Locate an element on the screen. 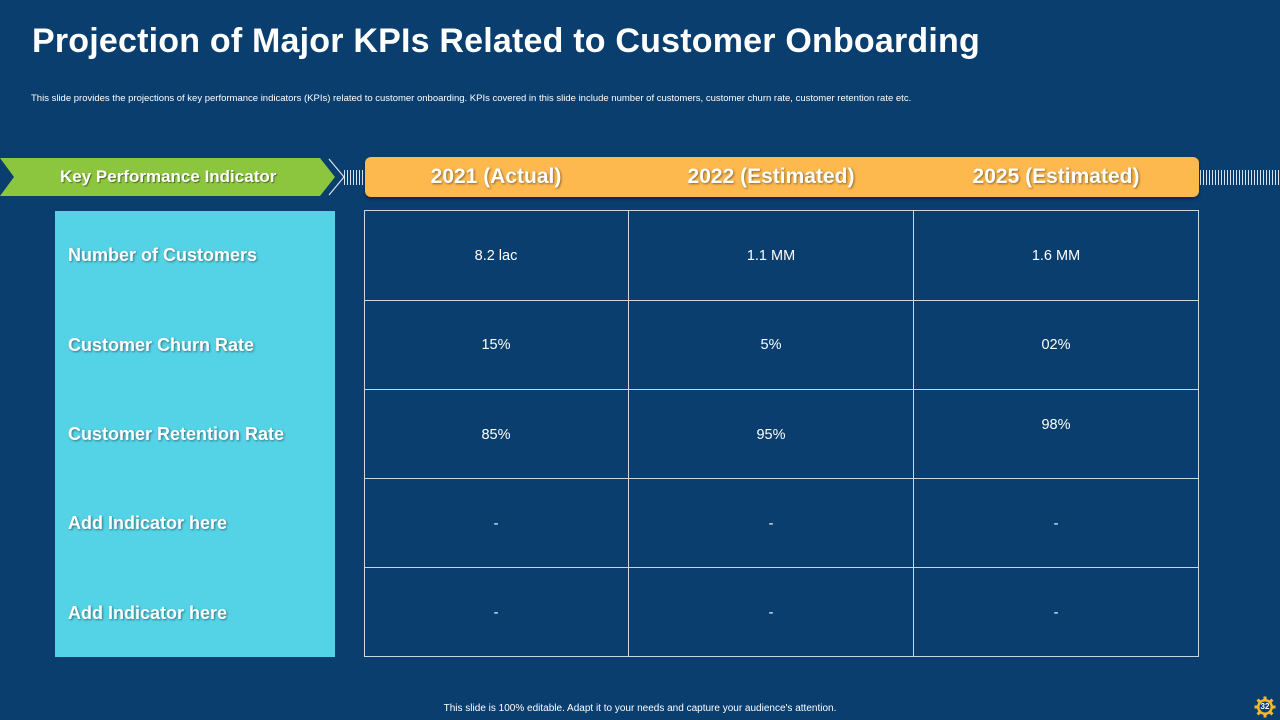 The height and width of the screenshot is (720, 1280). table-cell: 98% is located at coordinates (1056, 425).